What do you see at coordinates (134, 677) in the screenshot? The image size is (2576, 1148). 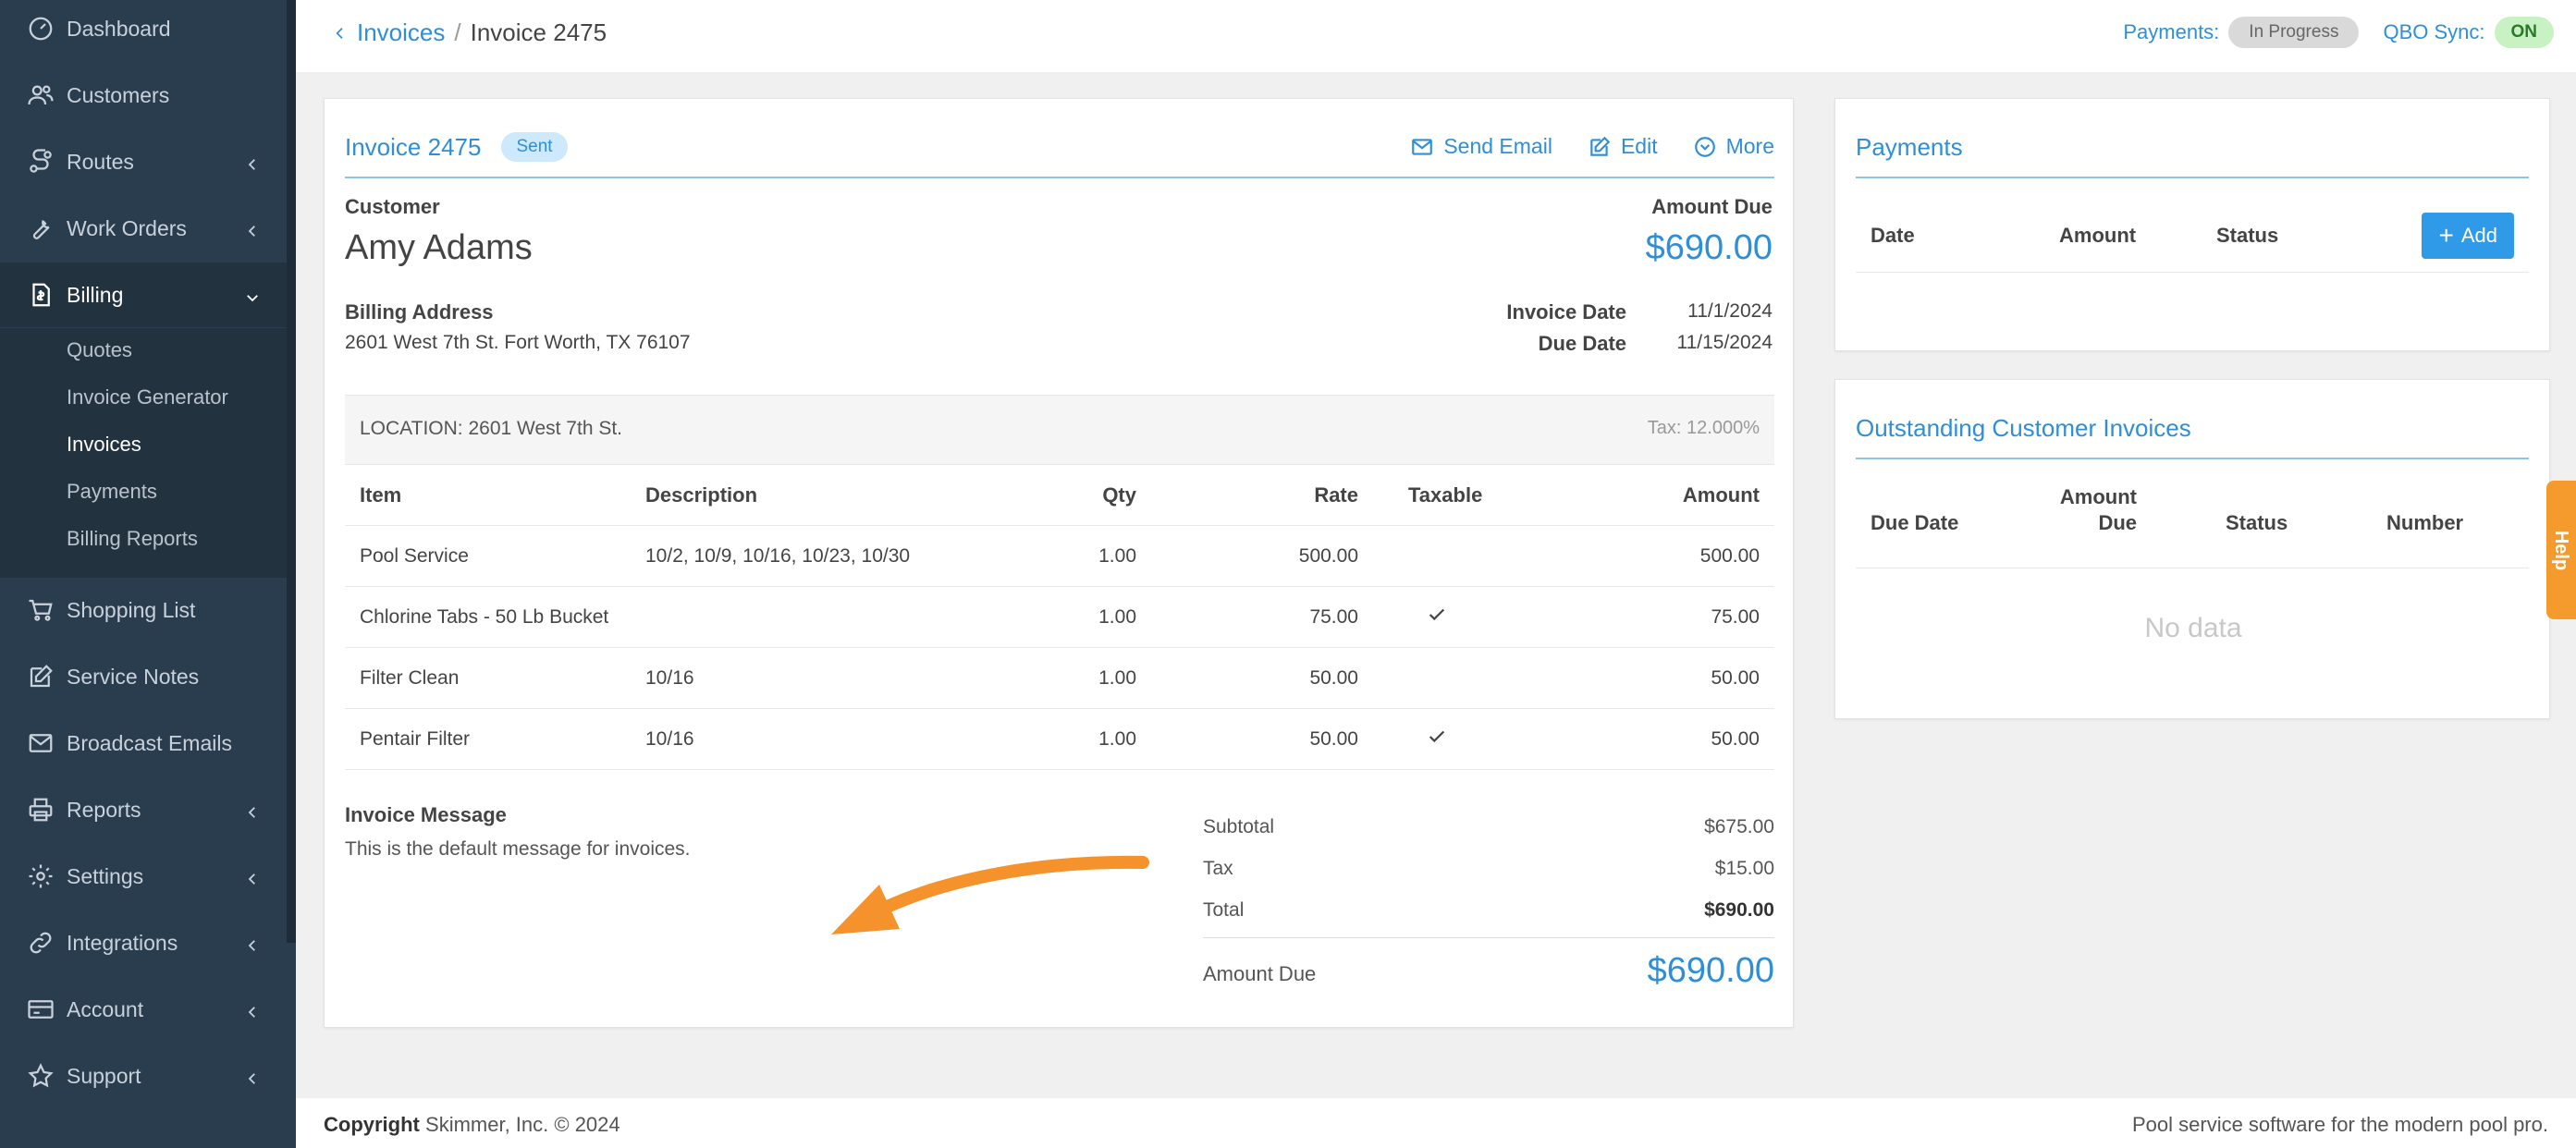 I see `sidebar-item-label: Service Notes` at bounding box center [134, 677].